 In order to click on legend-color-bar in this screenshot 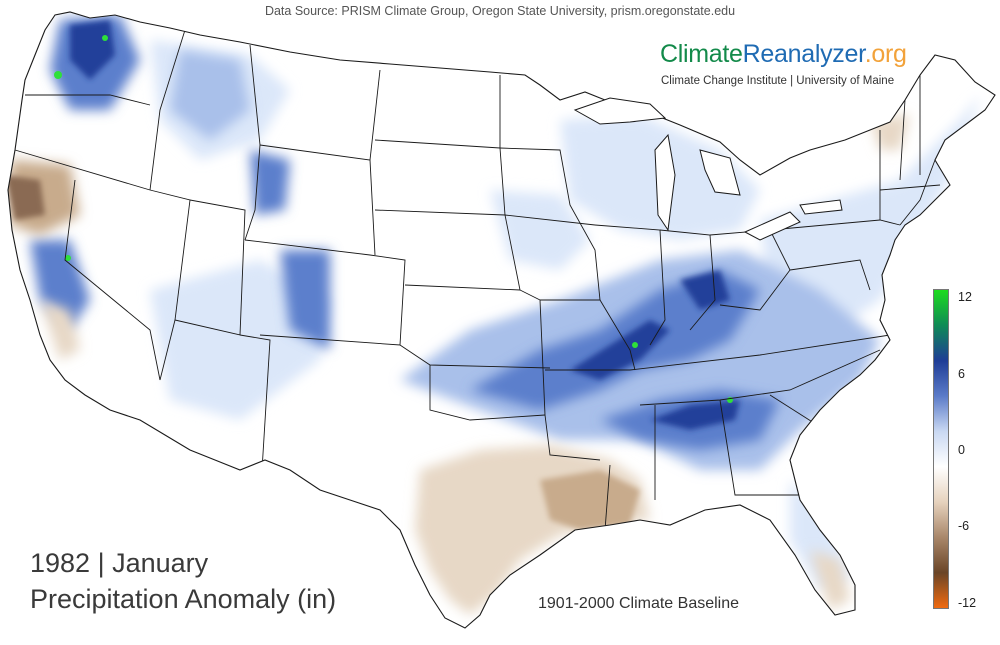, I will do `click(941, 449)`.